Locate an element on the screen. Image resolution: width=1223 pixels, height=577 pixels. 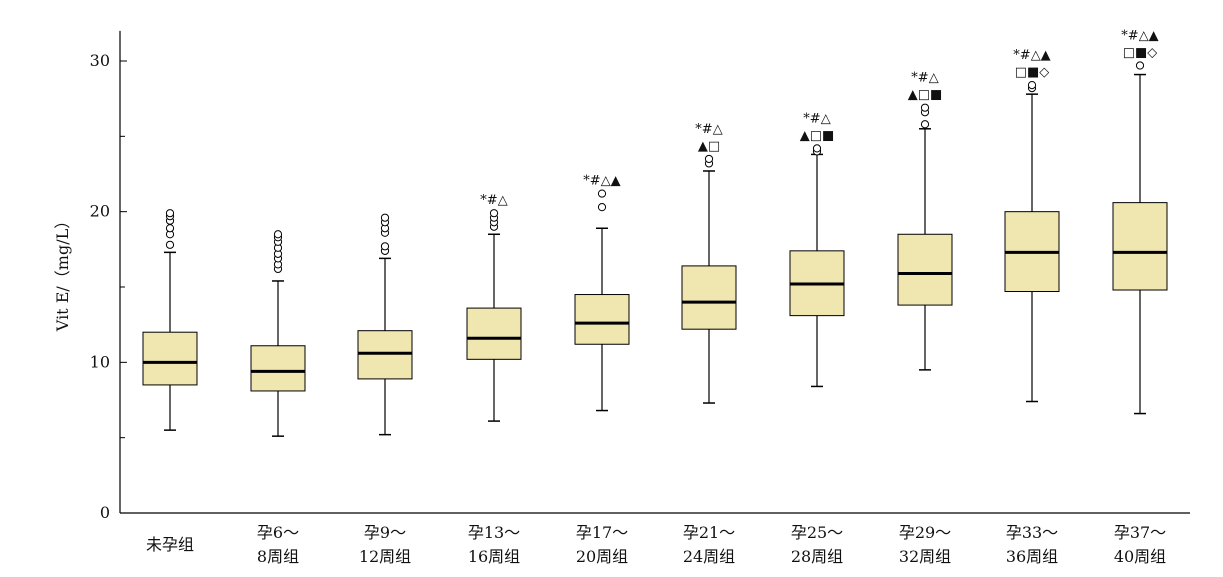
y-tick-label: 20 is located at coordinates (100, 211).